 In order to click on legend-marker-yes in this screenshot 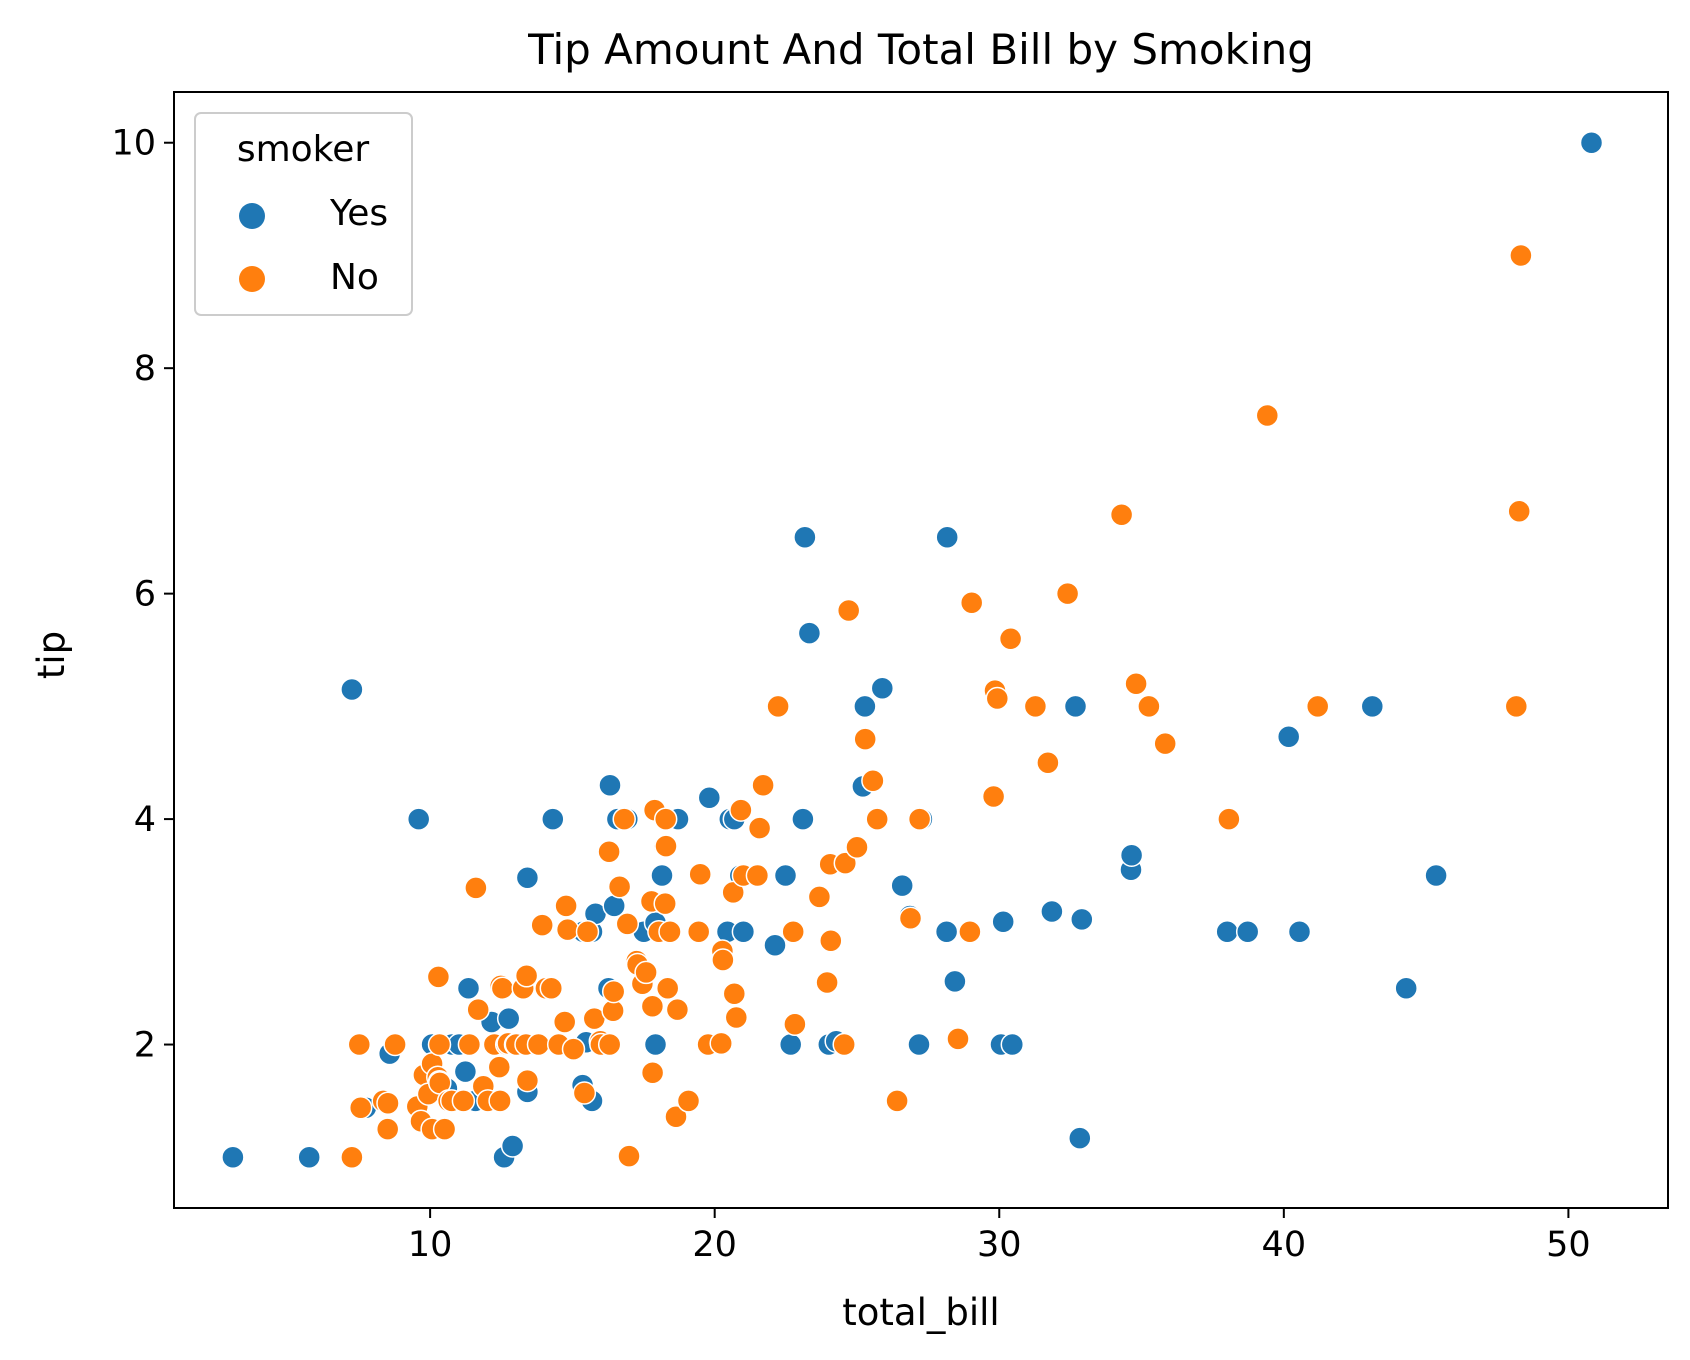, I will do `click(252, 216)`.